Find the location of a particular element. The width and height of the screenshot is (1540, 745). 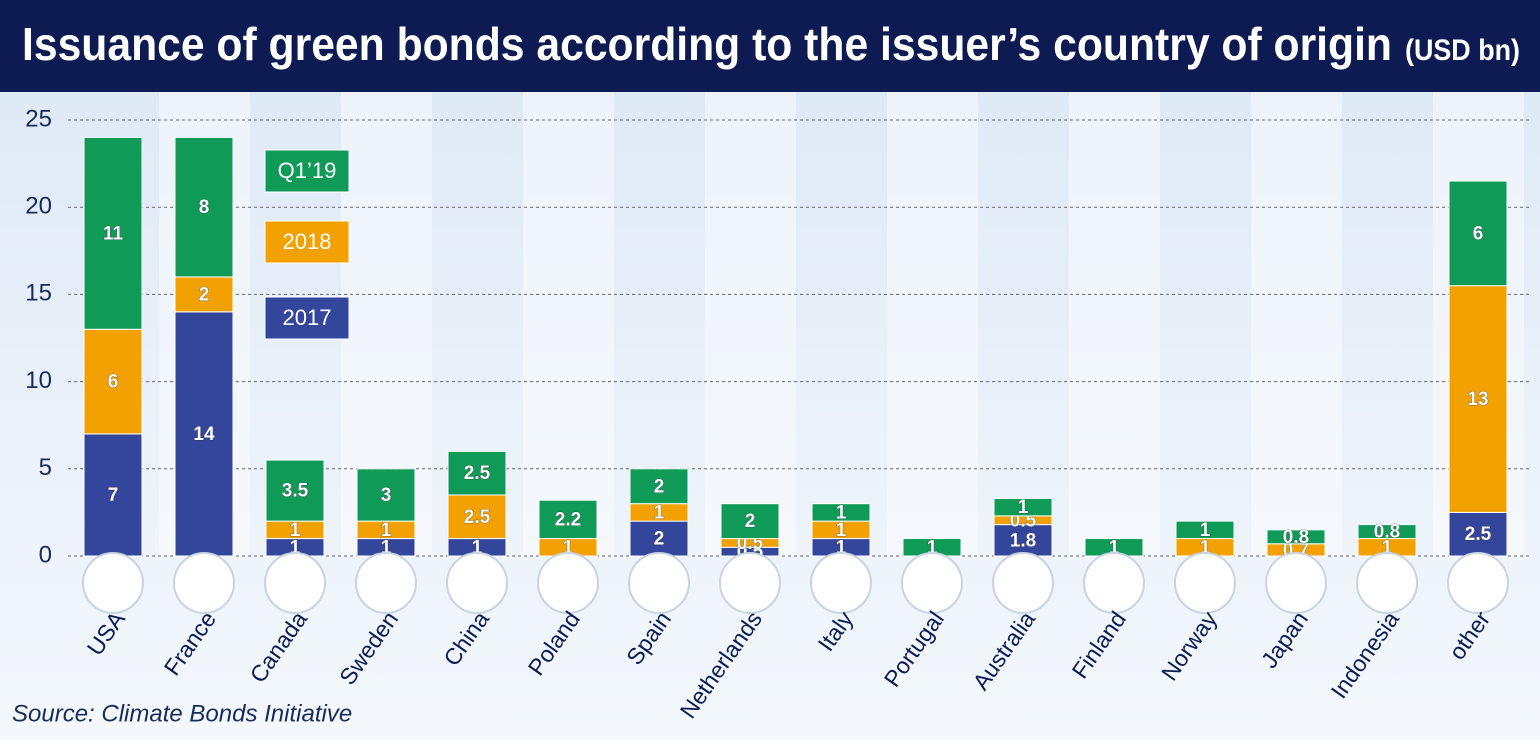

y-tick-label: 15 is located at coordinates (38, 293).